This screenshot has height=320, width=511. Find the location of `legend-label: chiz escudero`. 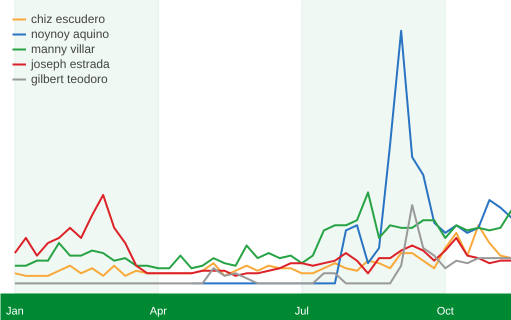

legend-label: chiz escudero is located at coordinates (68, 19).